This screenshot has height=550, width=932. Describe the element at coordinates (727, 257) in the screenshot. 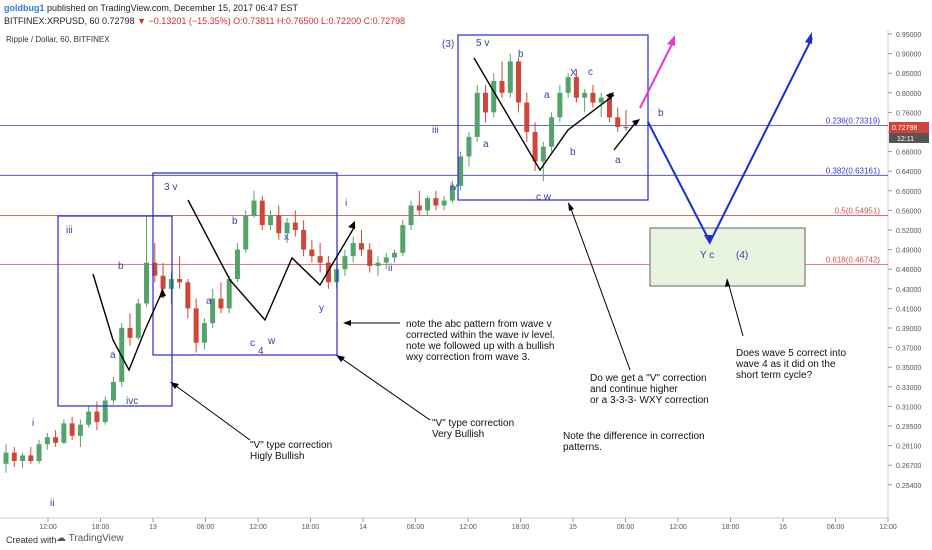

I see `target-zone` at that location.